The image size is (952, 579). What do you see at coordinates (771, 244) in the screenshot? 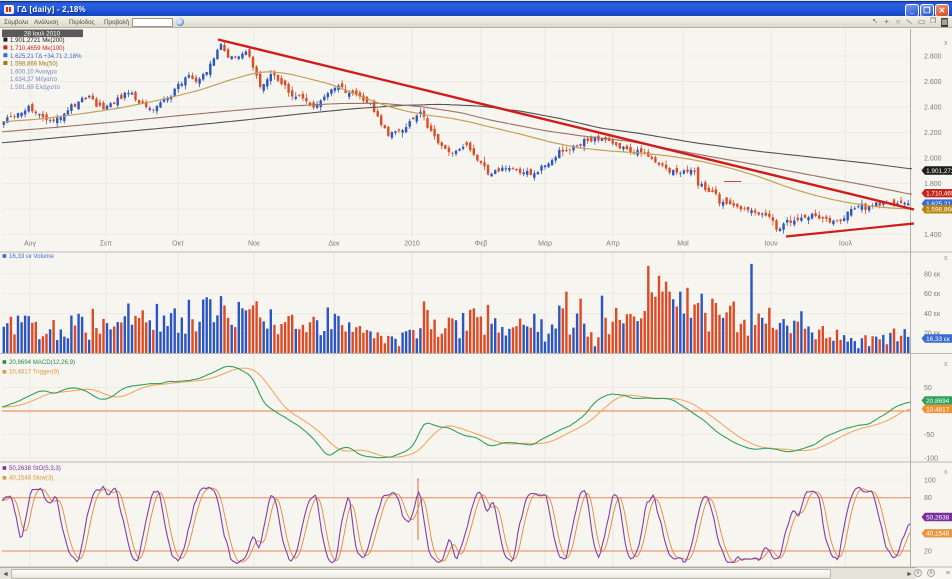
I see `svg-text: Ιουν` at bounding box center [771, 244].